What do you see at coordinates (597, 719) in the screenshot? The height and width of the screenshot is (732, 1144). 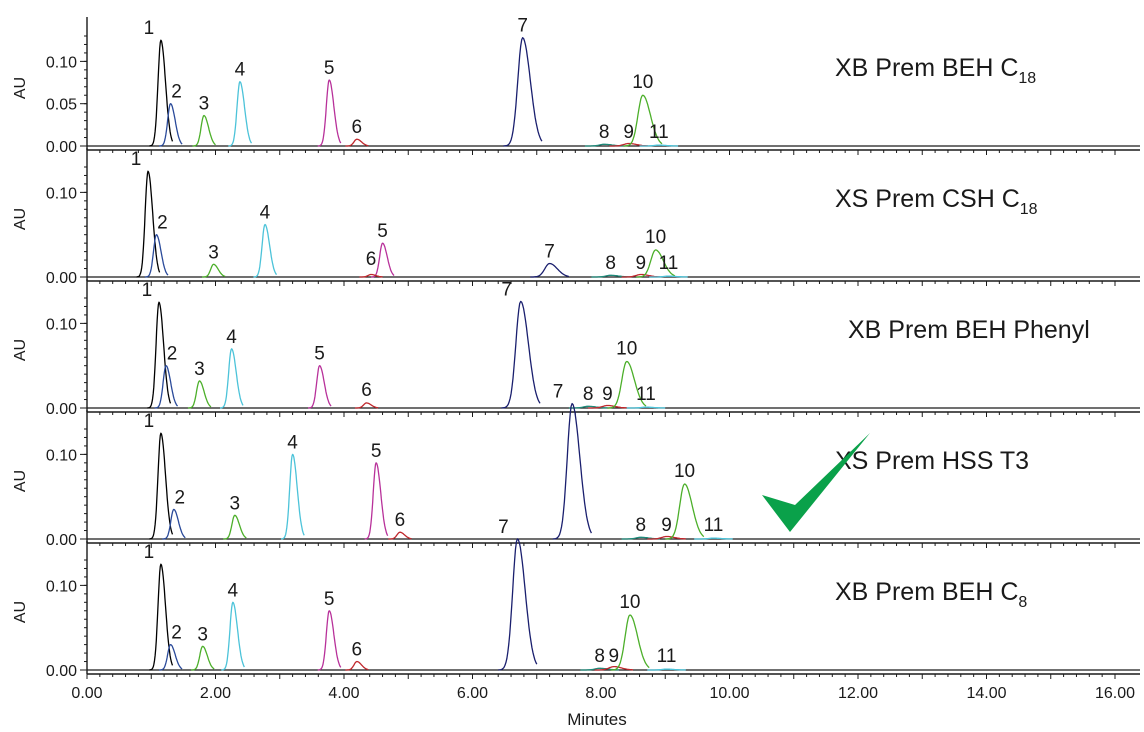 I see `x-axis-label: Minutes` at bounding box center [597, 719].